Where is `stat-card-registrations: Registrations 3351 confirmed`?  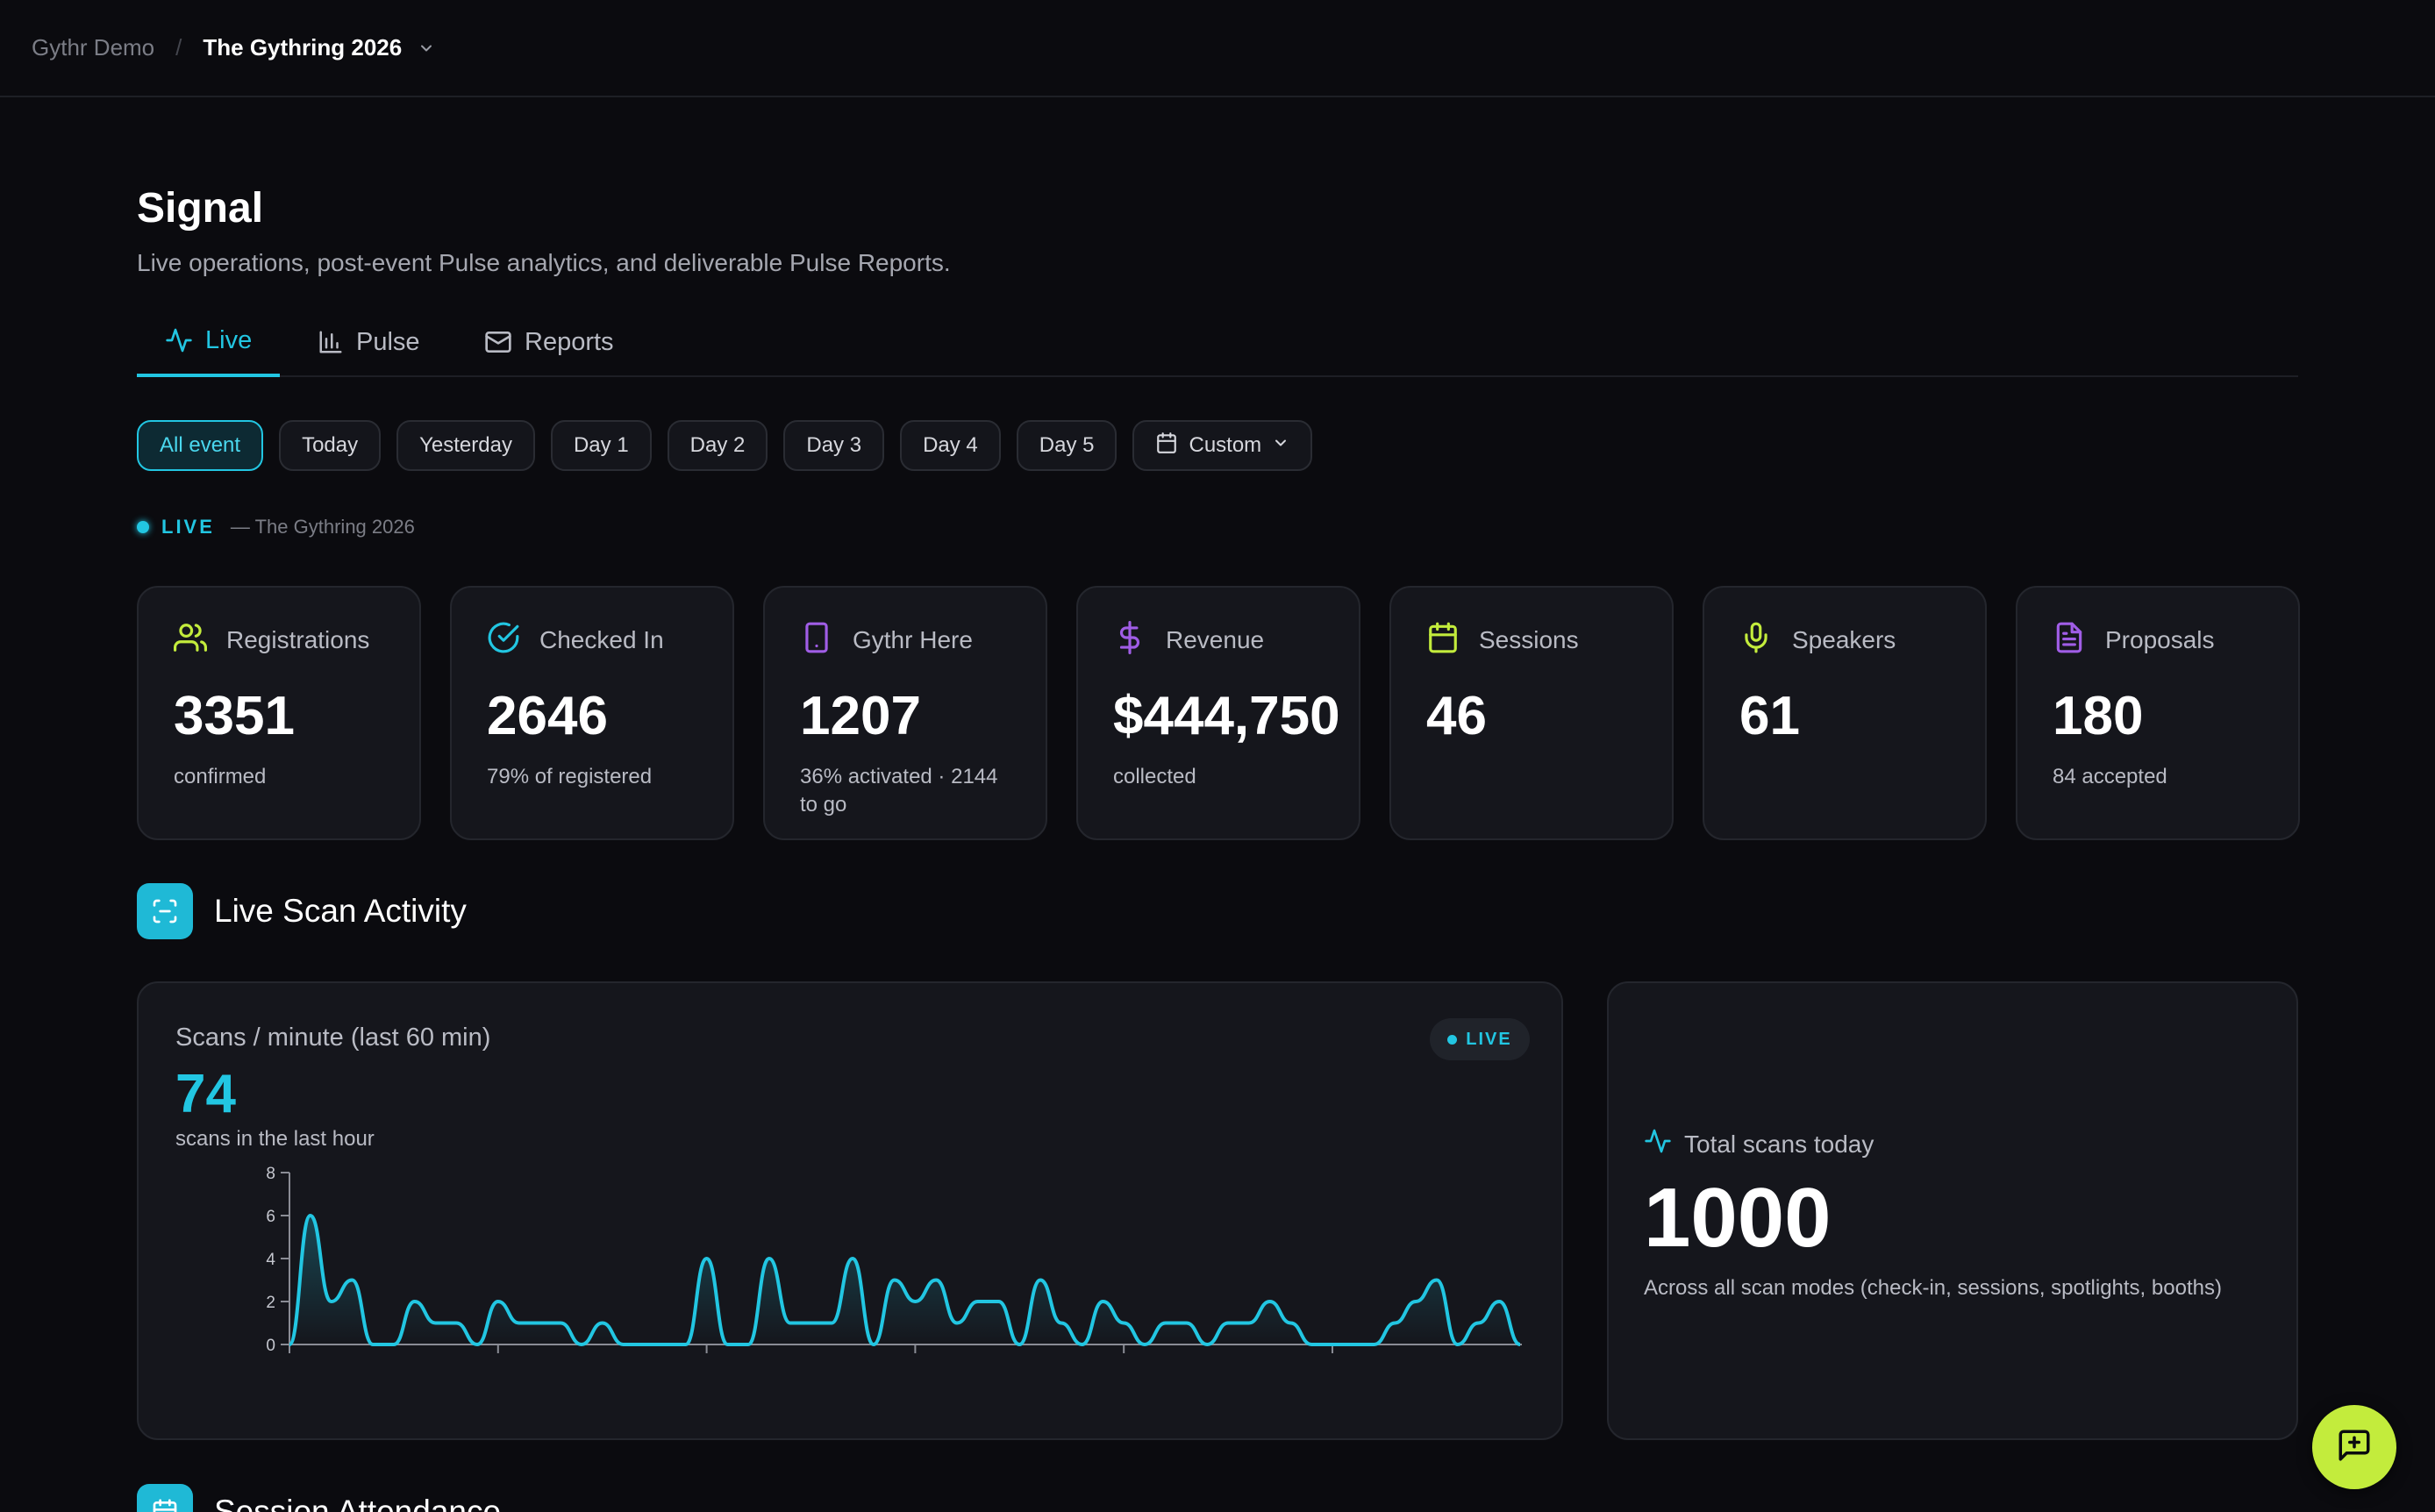
stat-card-registrations: Registrations 3351 confirmed is located at coordinates (279, 713).